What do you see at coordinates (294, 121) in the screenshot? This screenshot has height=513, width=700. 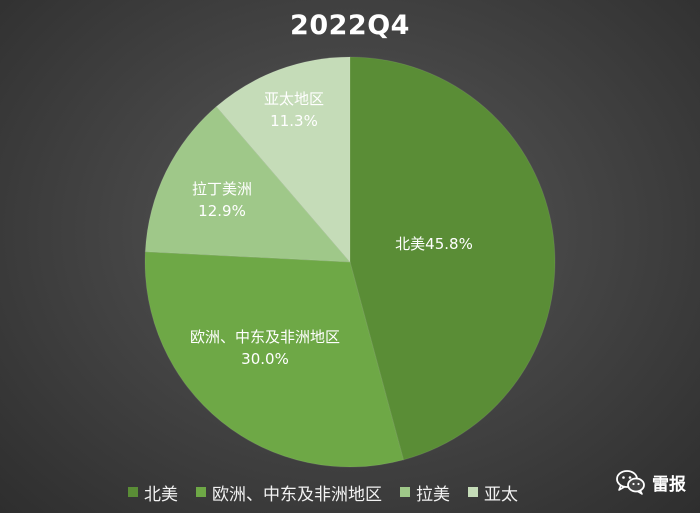 I see `slice-label-apac: 11.3%` at bounding box center [294, 121].